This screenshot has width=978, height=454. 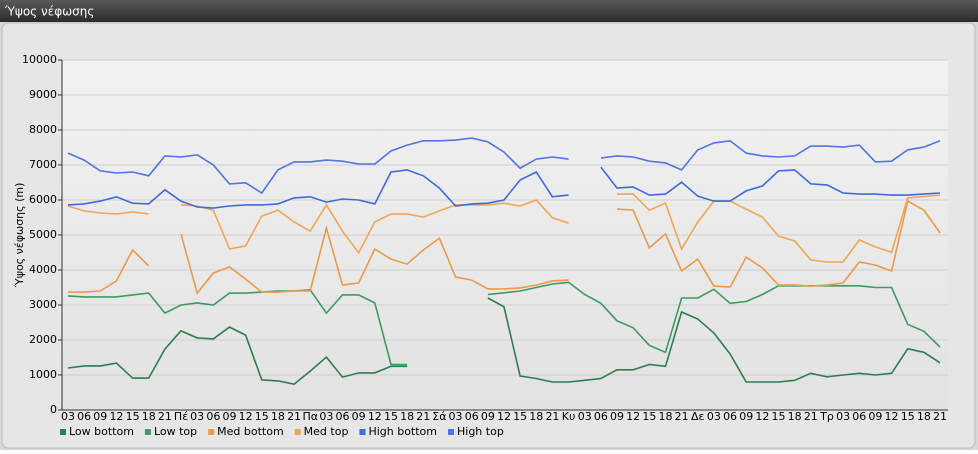 I want to click on legend-label: Low bottom, so click(x=101, y=431).